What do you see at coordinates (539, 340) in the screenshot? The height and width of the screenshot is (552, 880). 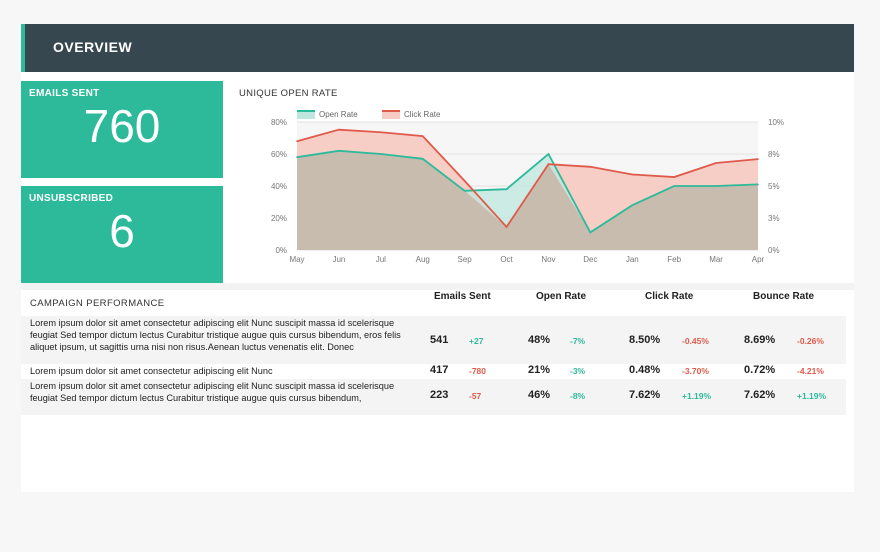 I see `open-rate-value: 48%` at bounding box center [539, 340].